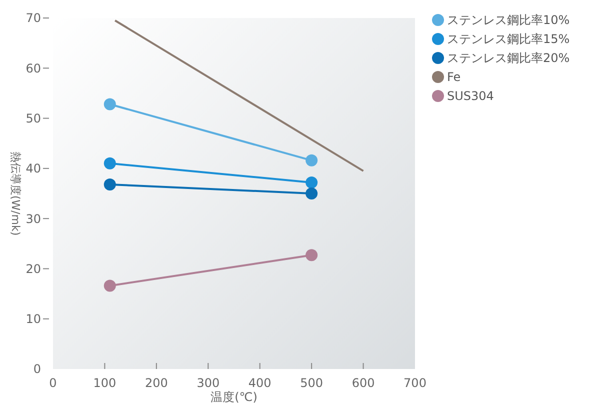 The width and height of the screenshot is (595, 403). Describe the element at coordinates (470, 96) in the screenshot. I see `legend-label: SUS304` at that location.